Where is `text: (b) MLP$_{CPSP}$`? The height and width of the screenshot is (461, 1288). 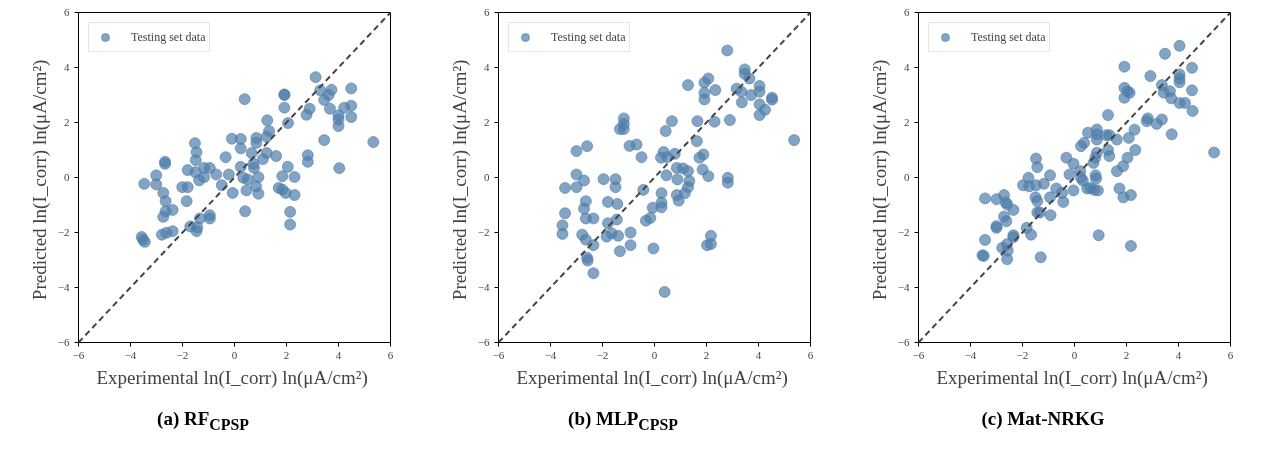
text: (b) MLP$_{CPSP}$ is located at coordinates (623, 421).